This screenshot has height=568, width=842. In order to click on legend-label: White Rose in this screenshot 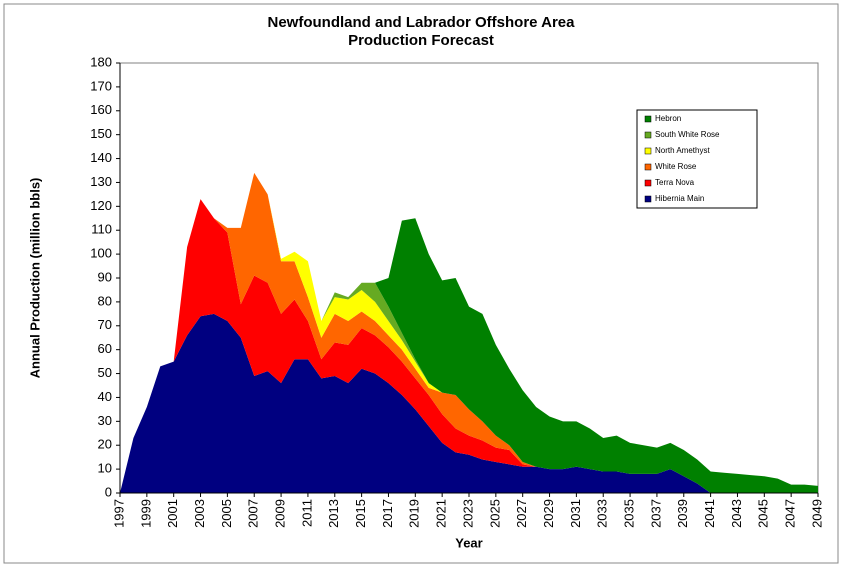, I will do `click(676, 166)`.